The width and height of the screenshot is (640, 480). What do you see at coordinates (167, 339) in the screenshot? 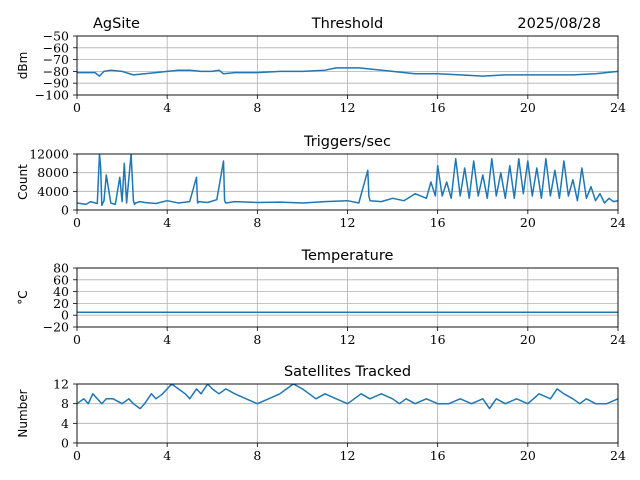
I see `temperature-xtick-label: 4` at bounding box center [167, 339].